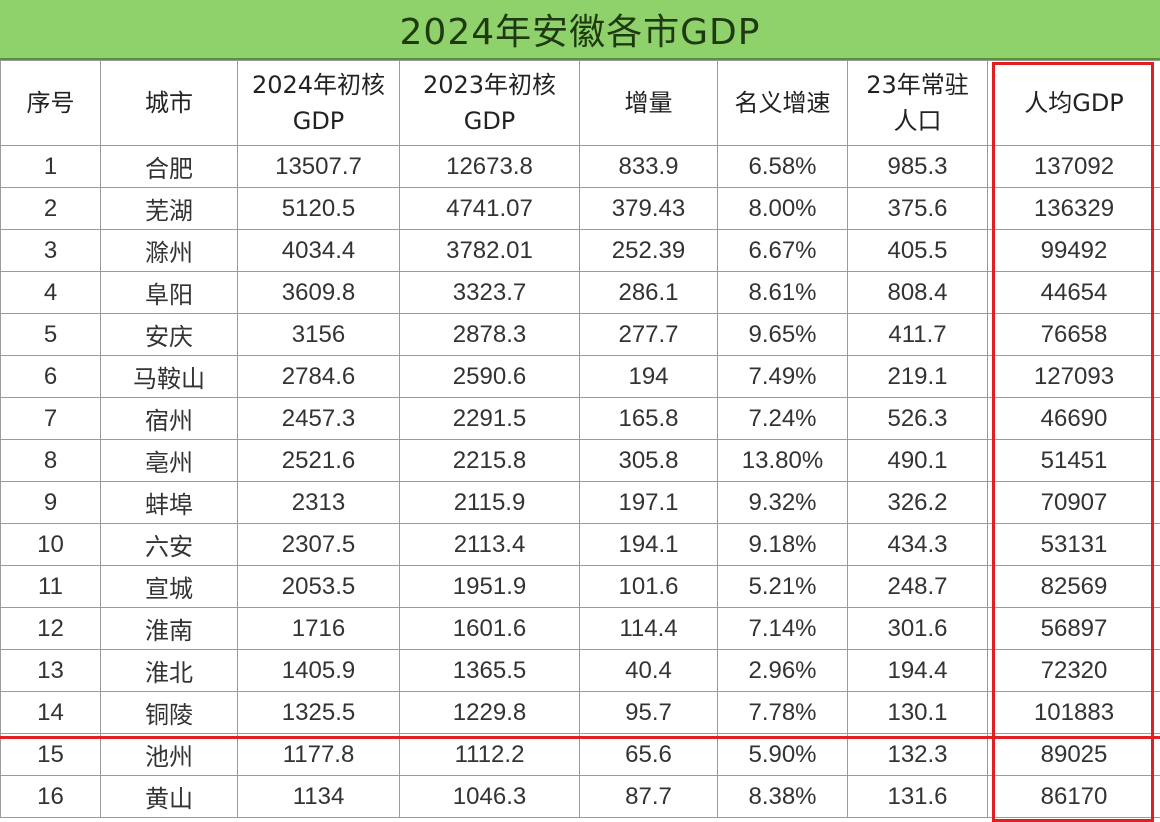  Describe the element at coordinates (319, 545) in the screenshot. I see `cell-gdp-2024: 2307.5` at that location.